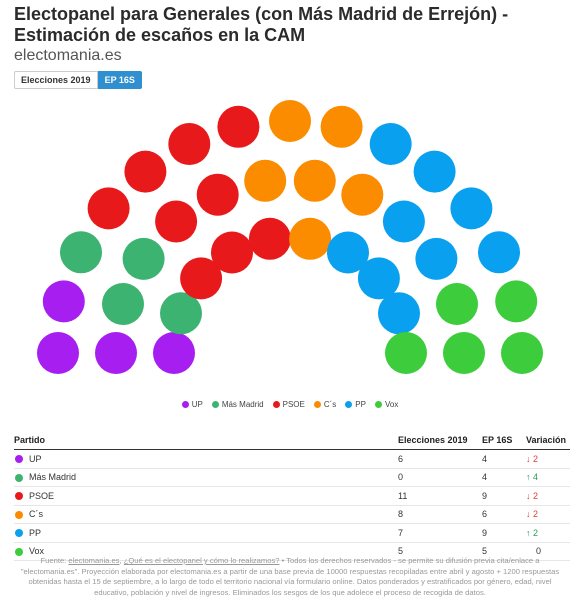 Image resolution: width=580 pixels, height=607 pixels. What do you see at coordinates (37, 551) in the screenshot?
I see `party-name: Vox` at bounding box center [37, 551].